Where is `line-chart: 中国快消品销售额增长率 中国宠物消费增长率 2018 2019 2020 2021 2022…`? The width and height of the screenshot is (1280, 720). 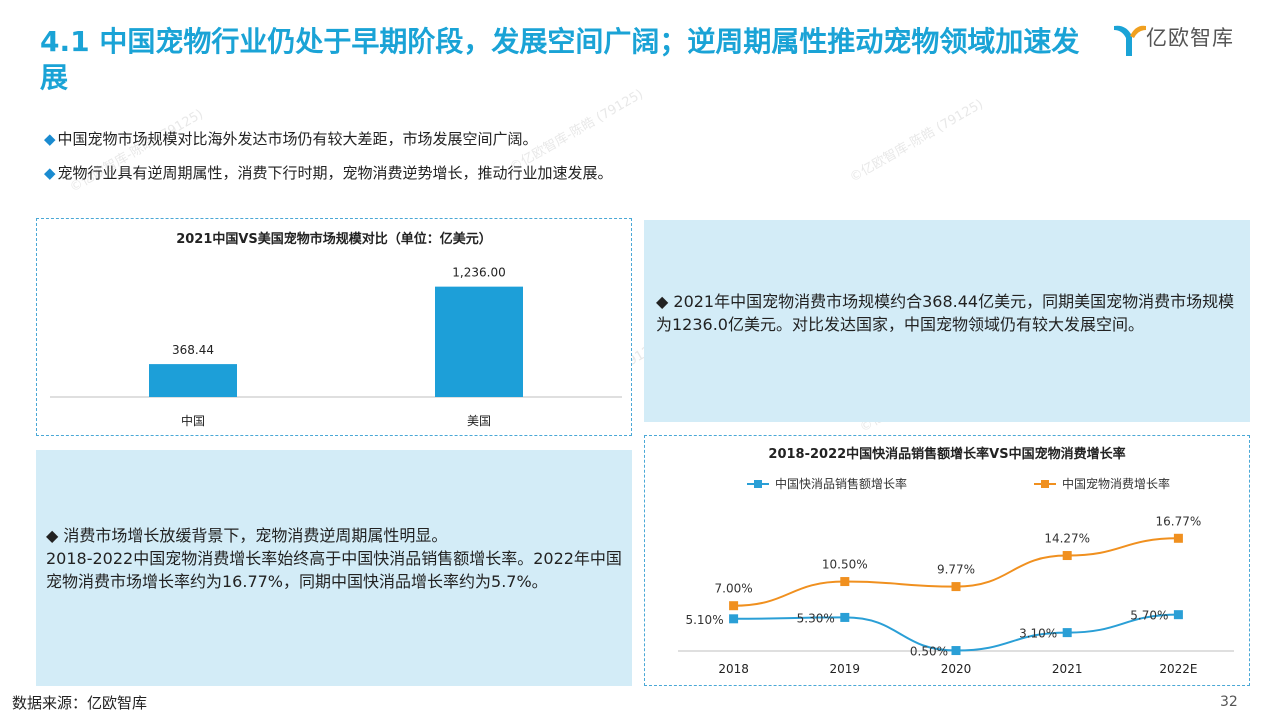 line-chart: 中国快消品销售额增长率 中国宠物消费增长率 2018 2019 2020 2021 2022… is located at coordinates (956, 576).